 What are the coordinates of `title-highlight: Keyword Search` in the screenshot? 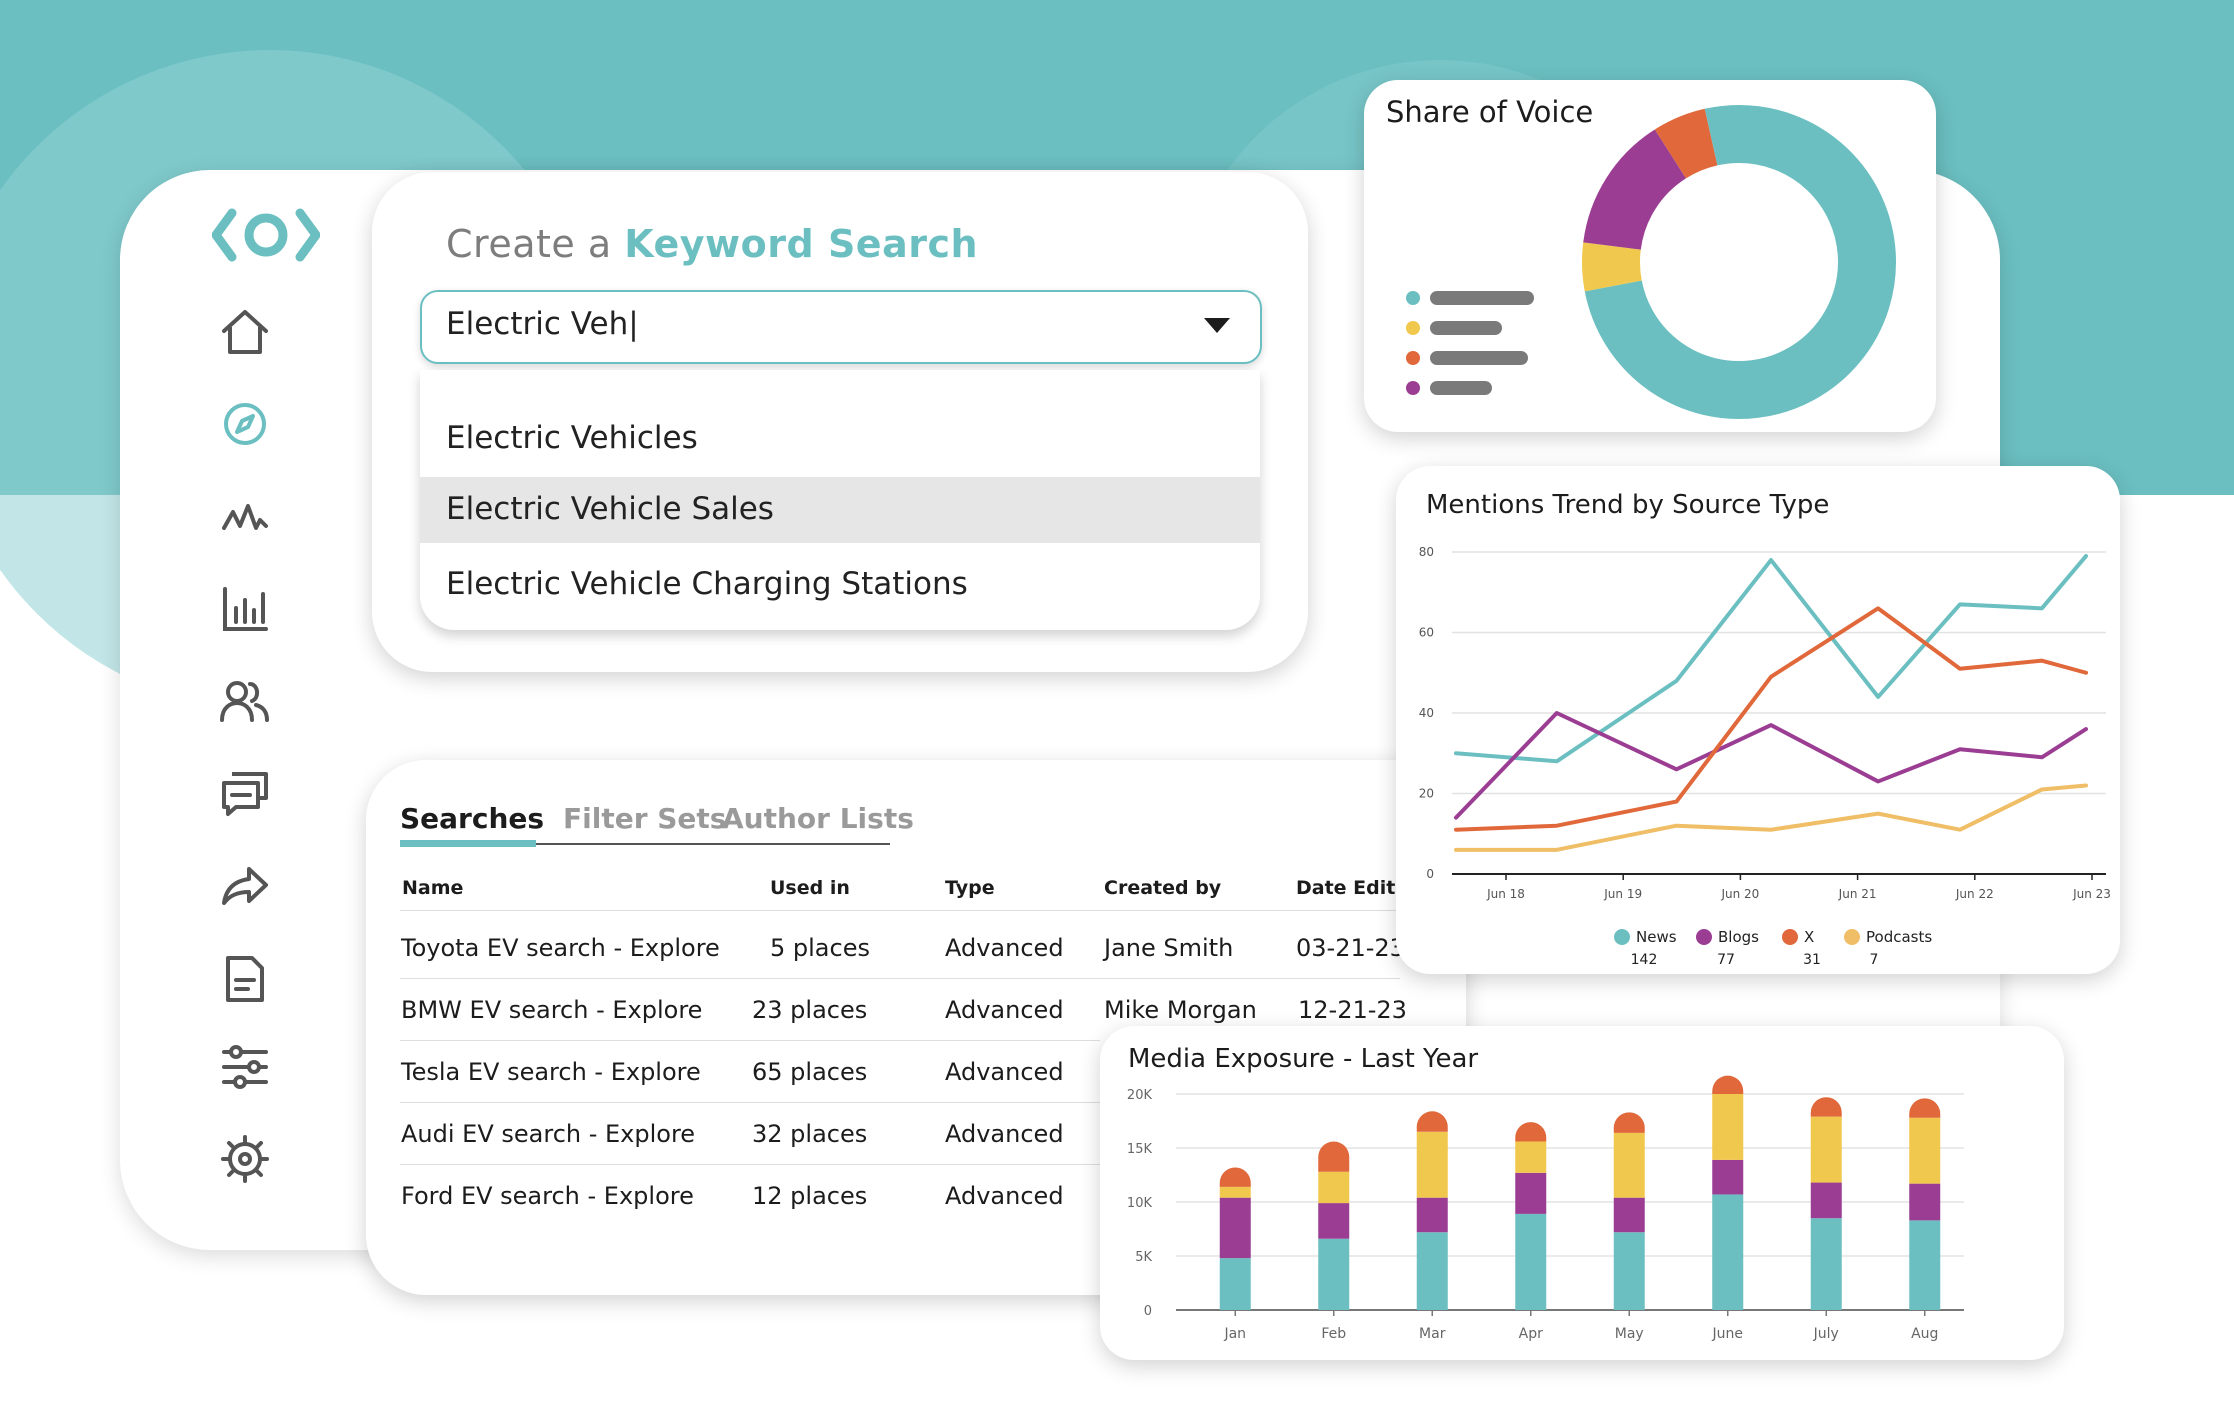 It's located at (801, 244).